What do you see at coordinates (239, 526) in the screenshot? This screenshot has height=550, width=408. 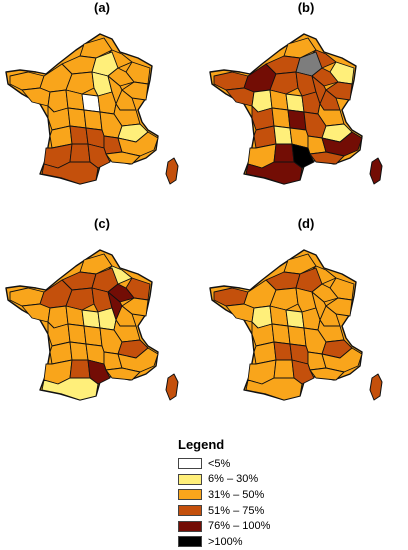 I see `legend-label: 76% – 100%` at bounding box center [239, 526].